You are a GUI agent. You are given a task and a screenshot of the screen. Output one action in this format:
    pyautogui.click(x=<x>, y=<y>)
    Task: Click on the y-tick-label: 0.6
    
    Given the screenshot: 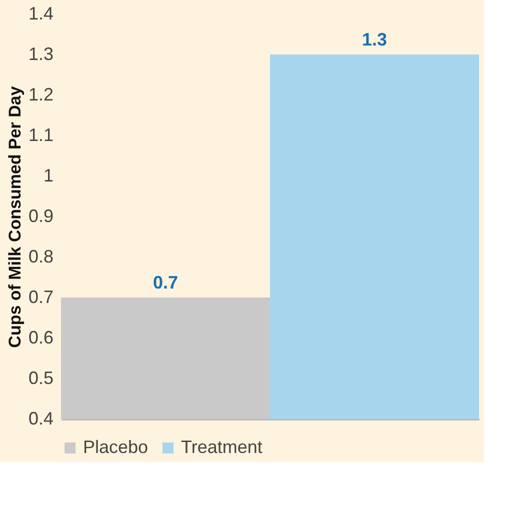 What is the action you would take?
    pyautogui.click(x=41, y=338)
    